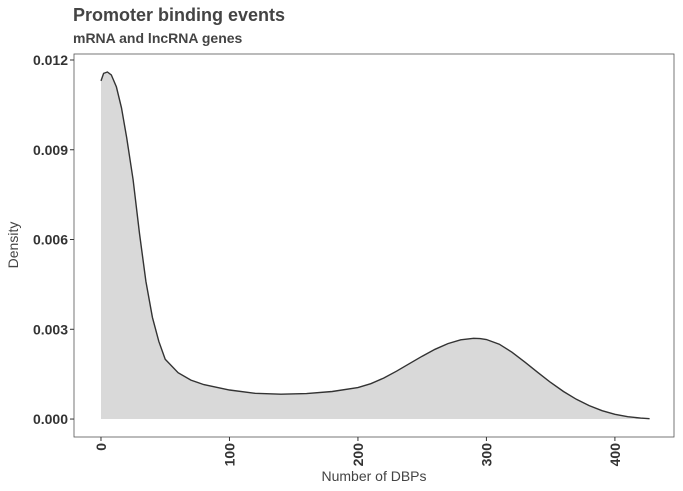 Image resolution: width=683 pixels, height=491 pixels. Describe the element at coordinates (13, 245) in the screenshot. I see `y-axis-label: Density` at that location.